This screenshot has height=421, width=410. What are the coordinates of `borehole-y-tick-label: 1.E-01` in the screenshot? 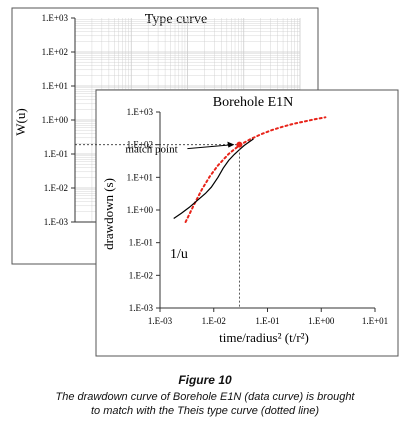 It's located at (141, 243).